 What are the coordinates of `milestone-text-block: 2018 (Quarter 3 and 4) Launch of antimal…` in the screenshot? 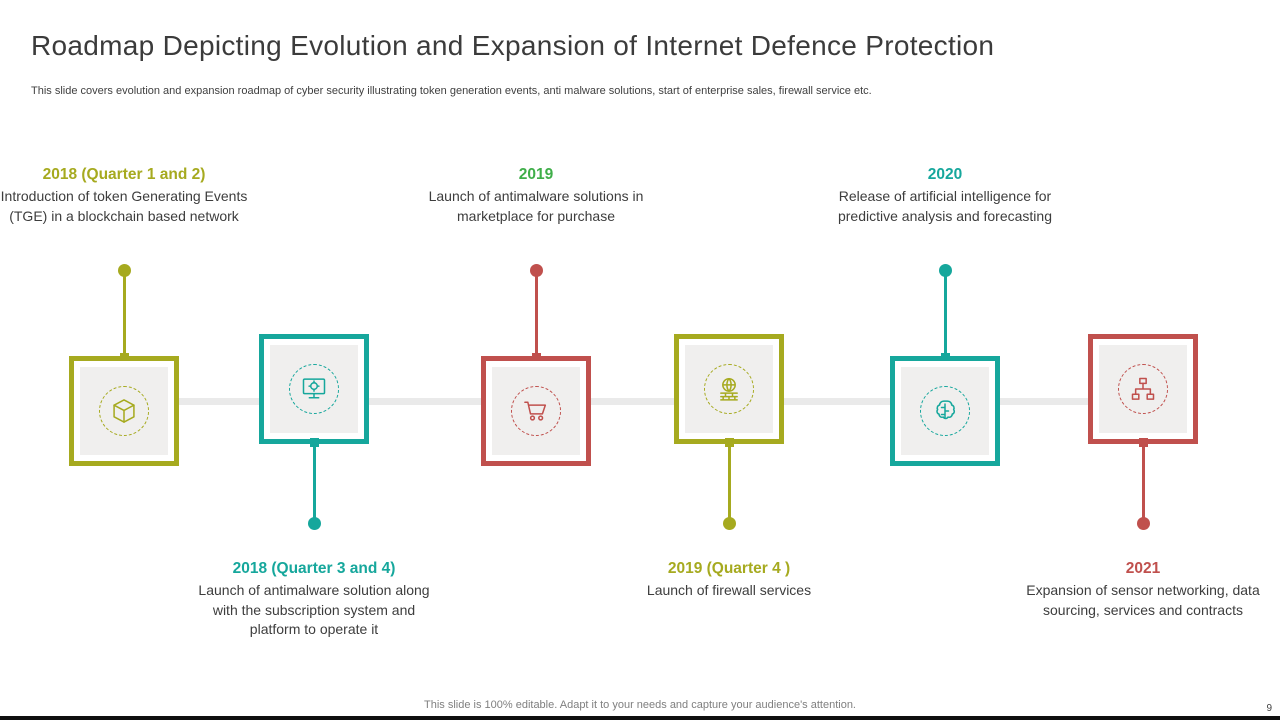 It's located at (314, 600).